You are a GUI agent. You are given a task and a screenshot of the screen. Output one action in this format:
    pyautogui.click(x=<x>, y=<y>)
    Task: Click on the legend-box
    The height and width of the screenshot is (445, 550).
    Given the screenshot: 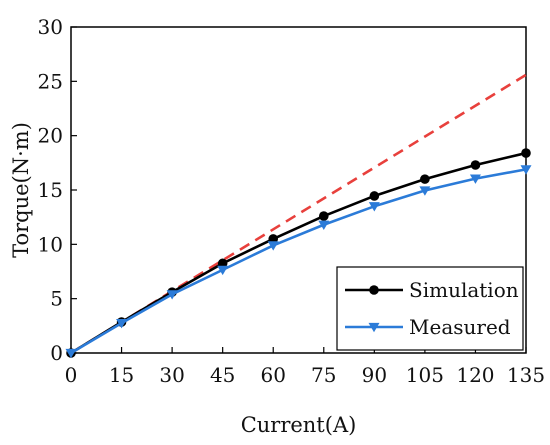 What is the action you would take?
    pyautogui.click(x=430, y=308)
    